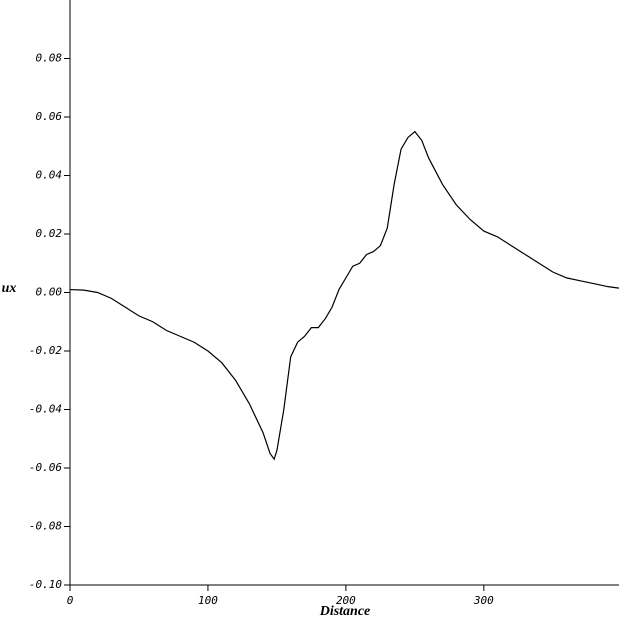 The image size is (620, 618). Describe the element at coordinates (483, 600) in the screenshot. I see `x-tick-label: 300` at that location.